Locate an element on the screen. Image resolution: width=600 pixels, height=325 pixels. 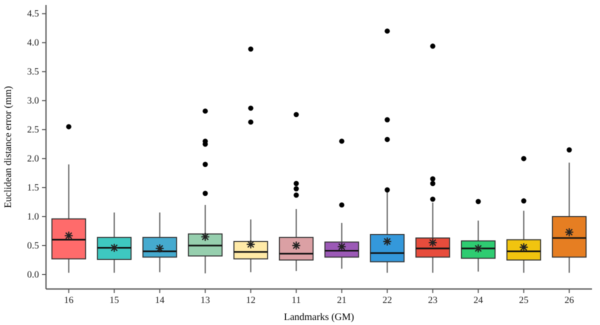
y-tick-label: 0.5 is located at coordinates (33, 247).